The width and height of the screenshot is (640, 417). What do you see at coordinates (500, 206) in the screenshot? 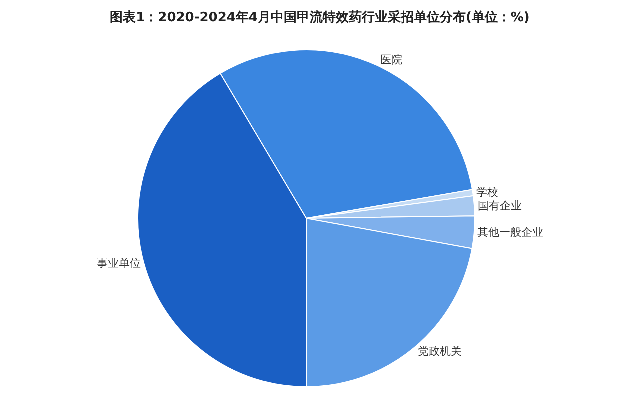
I see `slice-label: 国有企业` at bounding box center [500, 206].